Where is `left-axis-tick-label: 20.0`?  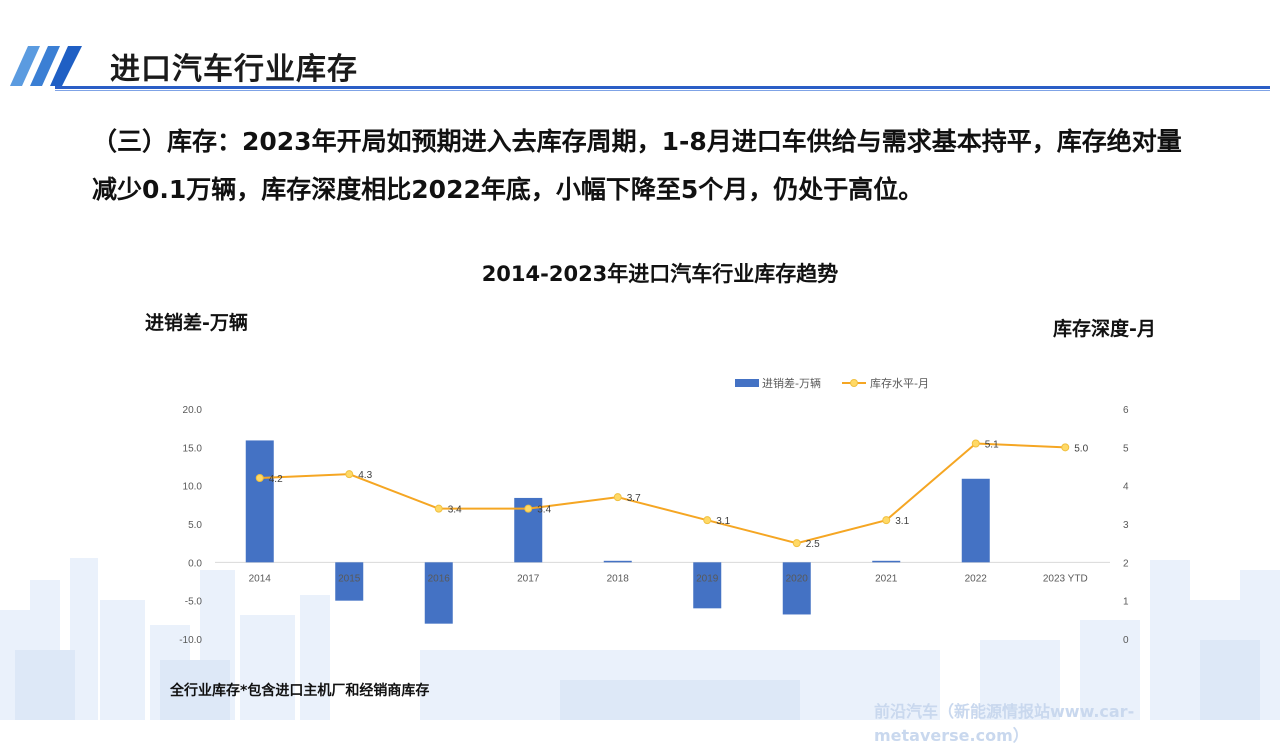
left-axis-tick-label: 20.0 is located at coordinates (193, 410).